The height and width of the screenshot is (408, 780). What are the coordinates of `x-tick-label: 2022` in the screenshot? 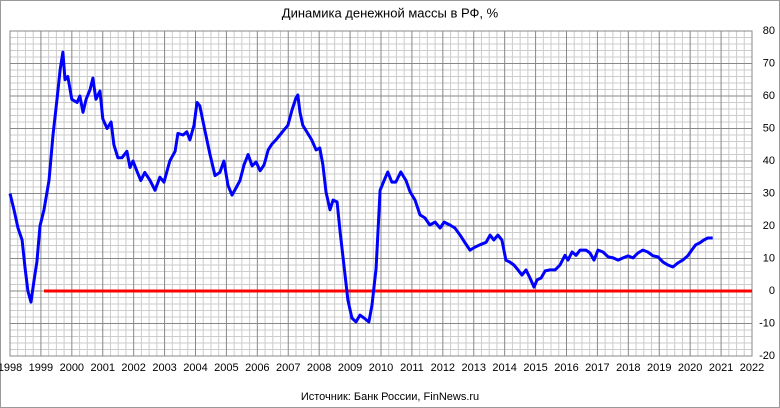 It's located at (752, 368).